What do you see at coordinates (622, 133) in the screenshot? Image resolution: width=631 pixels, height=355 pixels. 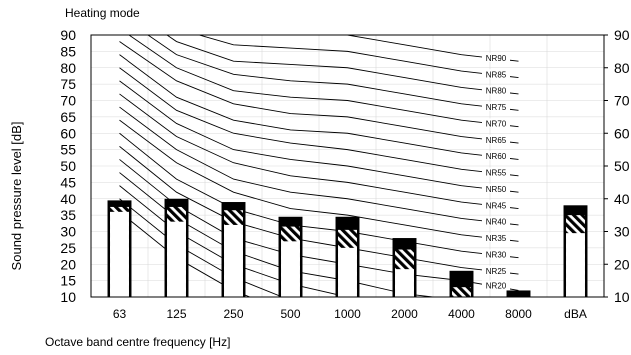 I see `right-tick-label: 60` at bounding box center [622, 133].